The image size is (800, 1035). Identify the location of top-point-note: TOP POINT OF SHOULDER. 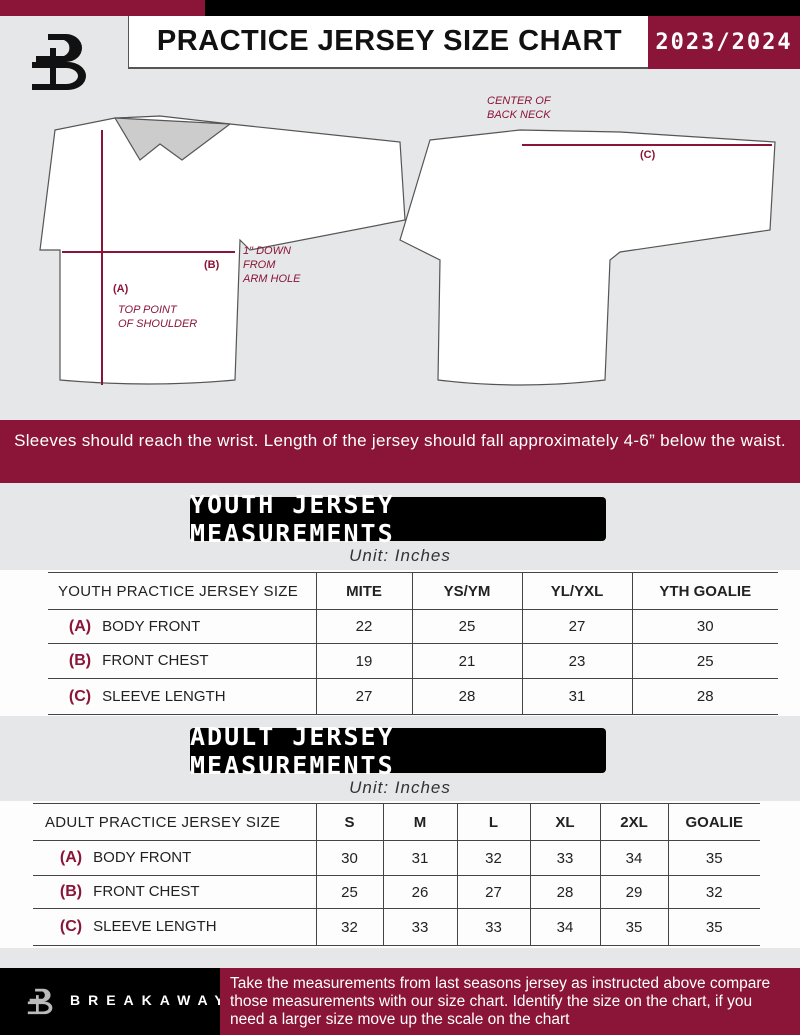
(158, 317).